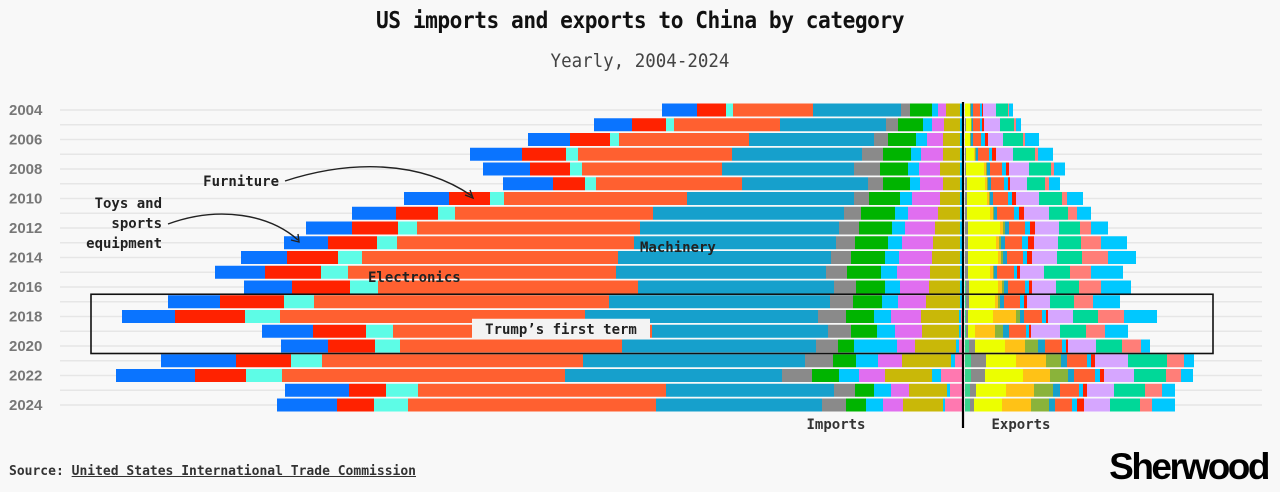 The image size is (1280, 492). Describe the element at coordinates (906, 198) in the screenshot. I see `import-bar-2010-optical-medical` at that location.